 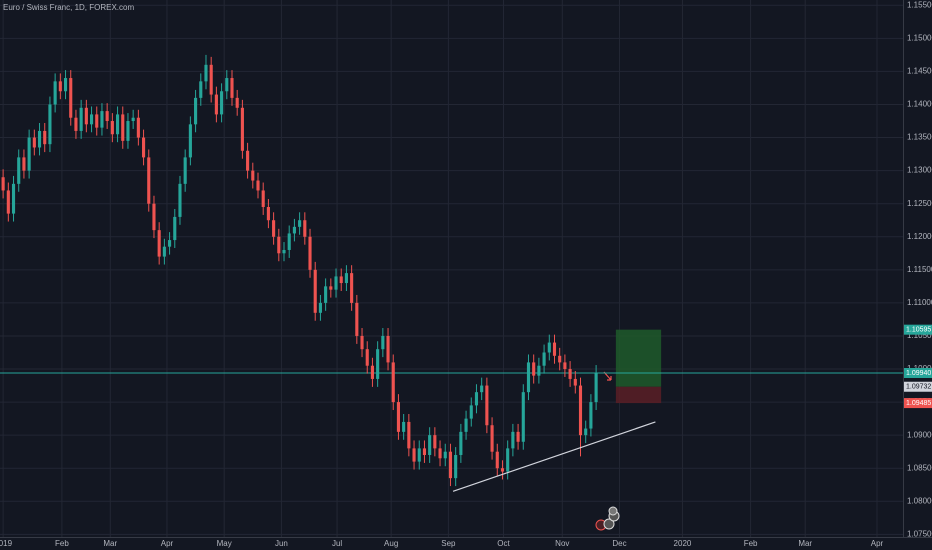 I want to click on y-tick-label: 1.12500, so click(x=919, y=203).